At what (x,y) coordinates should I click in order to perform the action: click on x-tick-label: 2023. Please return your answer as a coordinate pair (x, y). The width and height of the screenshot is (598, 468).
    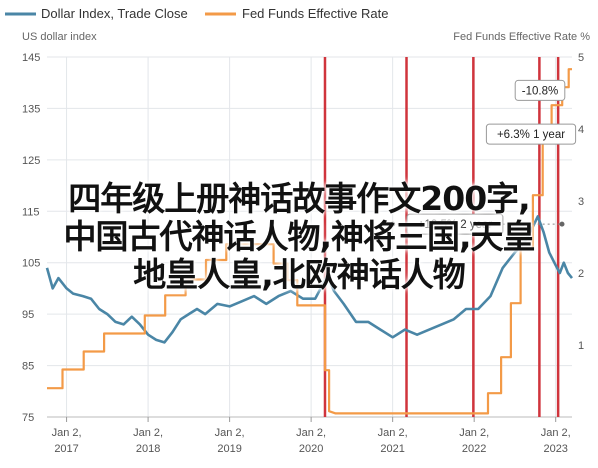
    Looking at the image, I should click on (555, 449).